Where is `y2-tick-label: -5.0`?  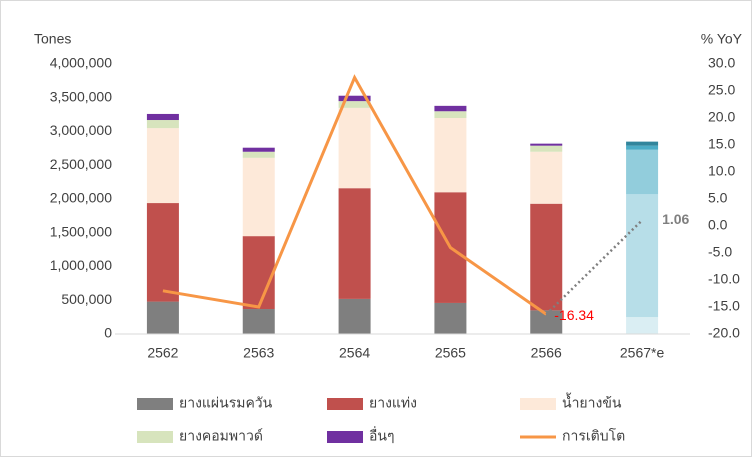 y2-tick-label: -5.0 is located at coordinates (720, 252).